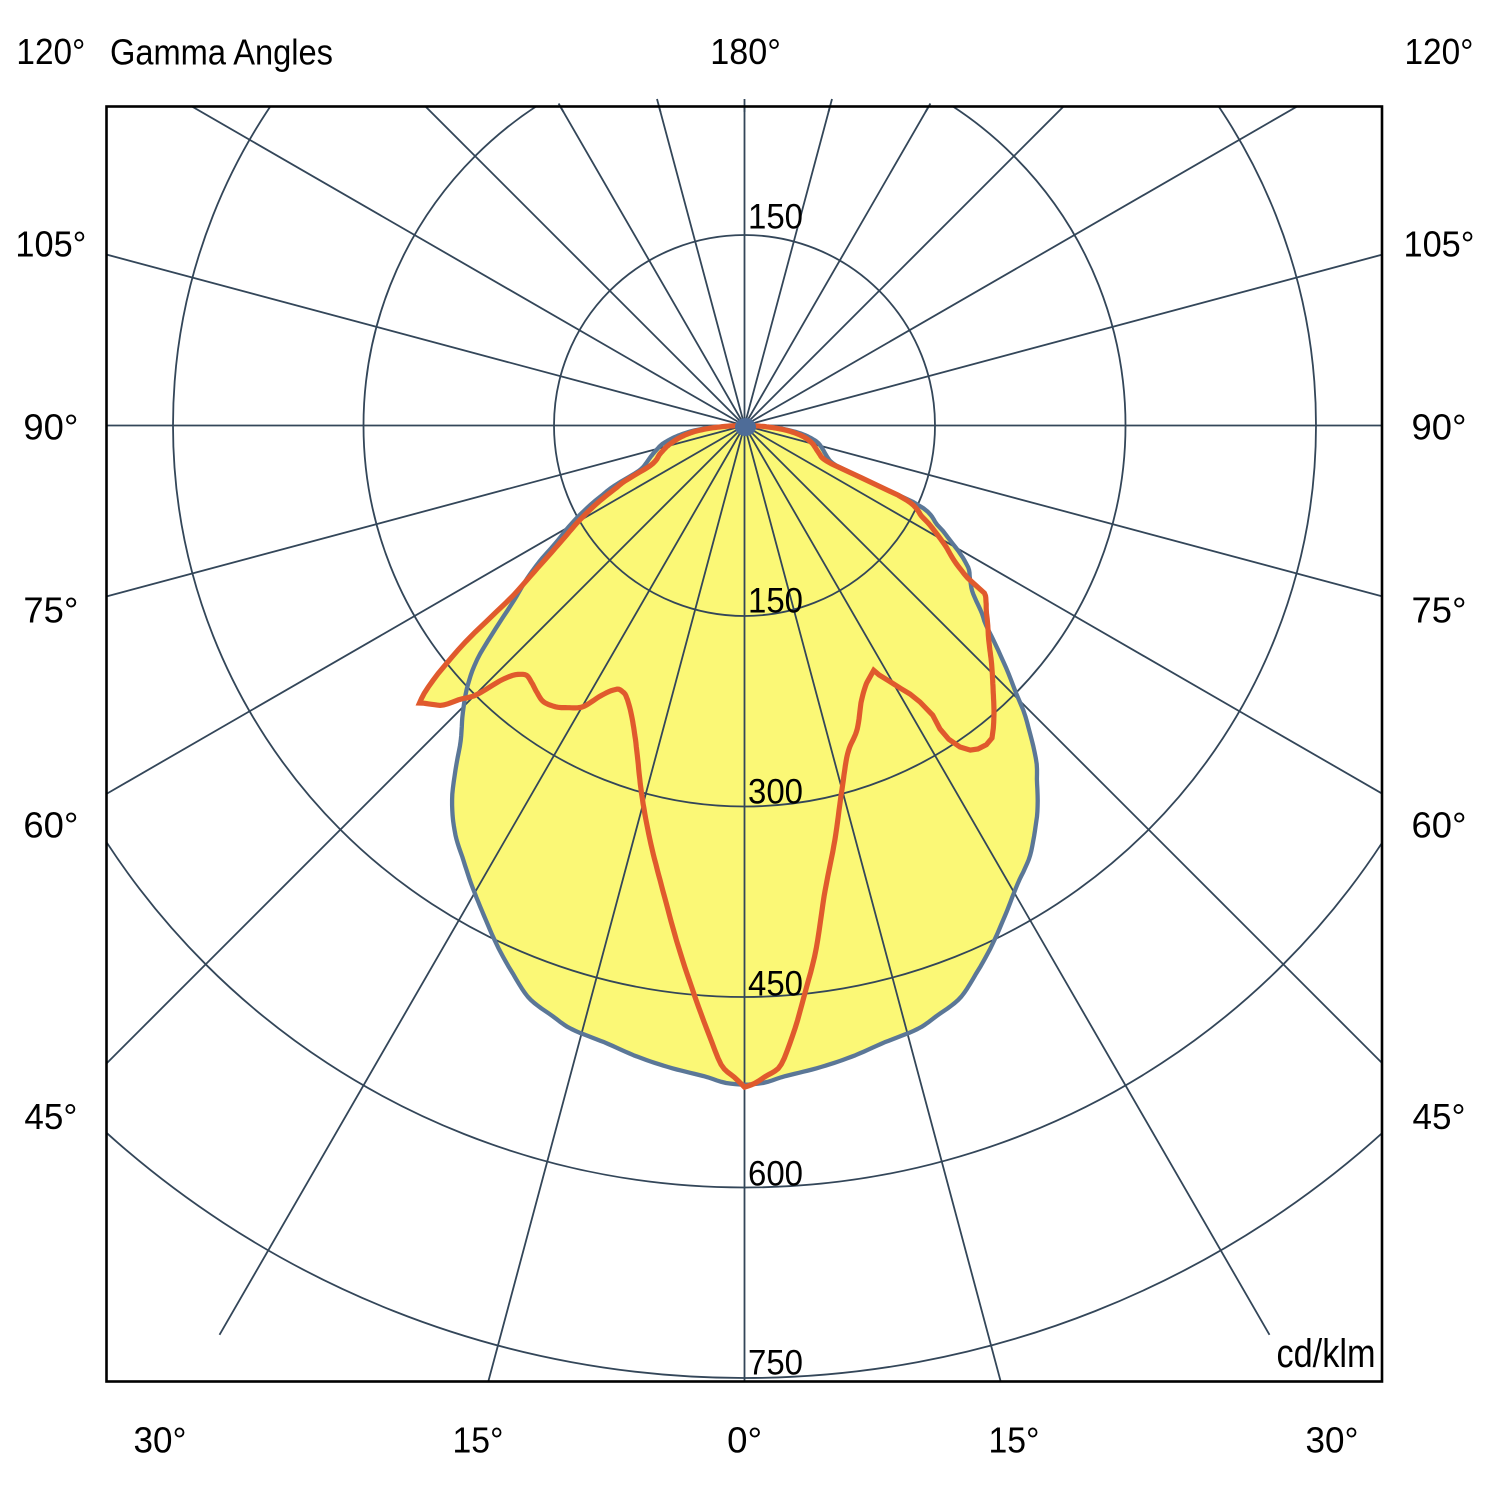 Image resolution: width=1490 pixels, height=1490 pixels. What do you see at coordinates (775, 1174) in the screenshot?
I see `svg-text: 600` at bounding box center [775, 1174].